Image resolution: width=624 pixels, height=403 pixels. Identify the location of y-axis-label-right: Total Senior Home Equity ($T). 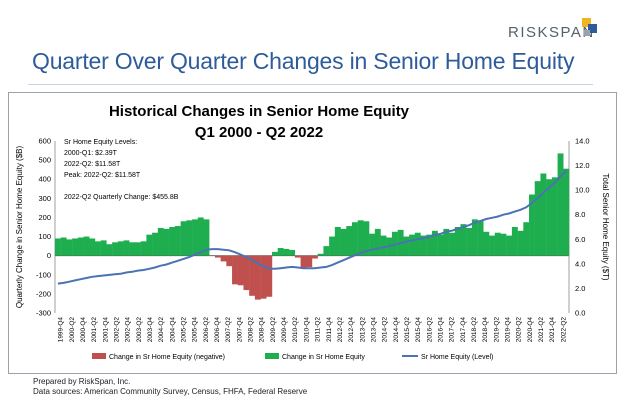
(605, 226).